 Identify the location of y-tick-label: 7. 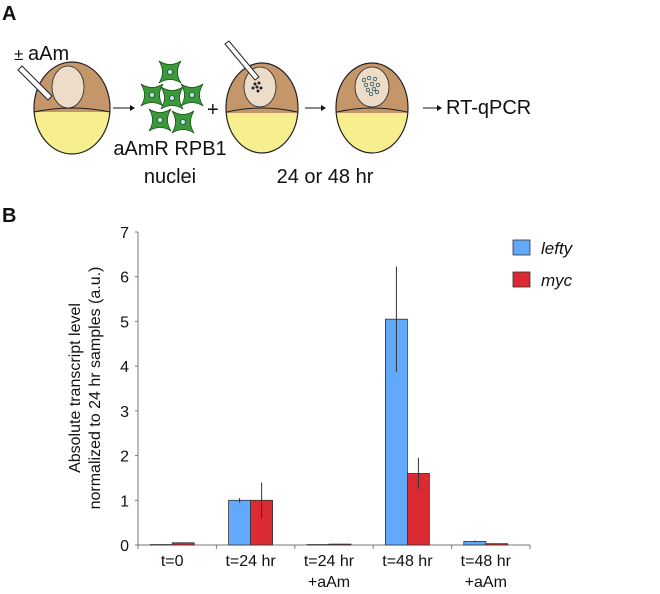
(124, 233).